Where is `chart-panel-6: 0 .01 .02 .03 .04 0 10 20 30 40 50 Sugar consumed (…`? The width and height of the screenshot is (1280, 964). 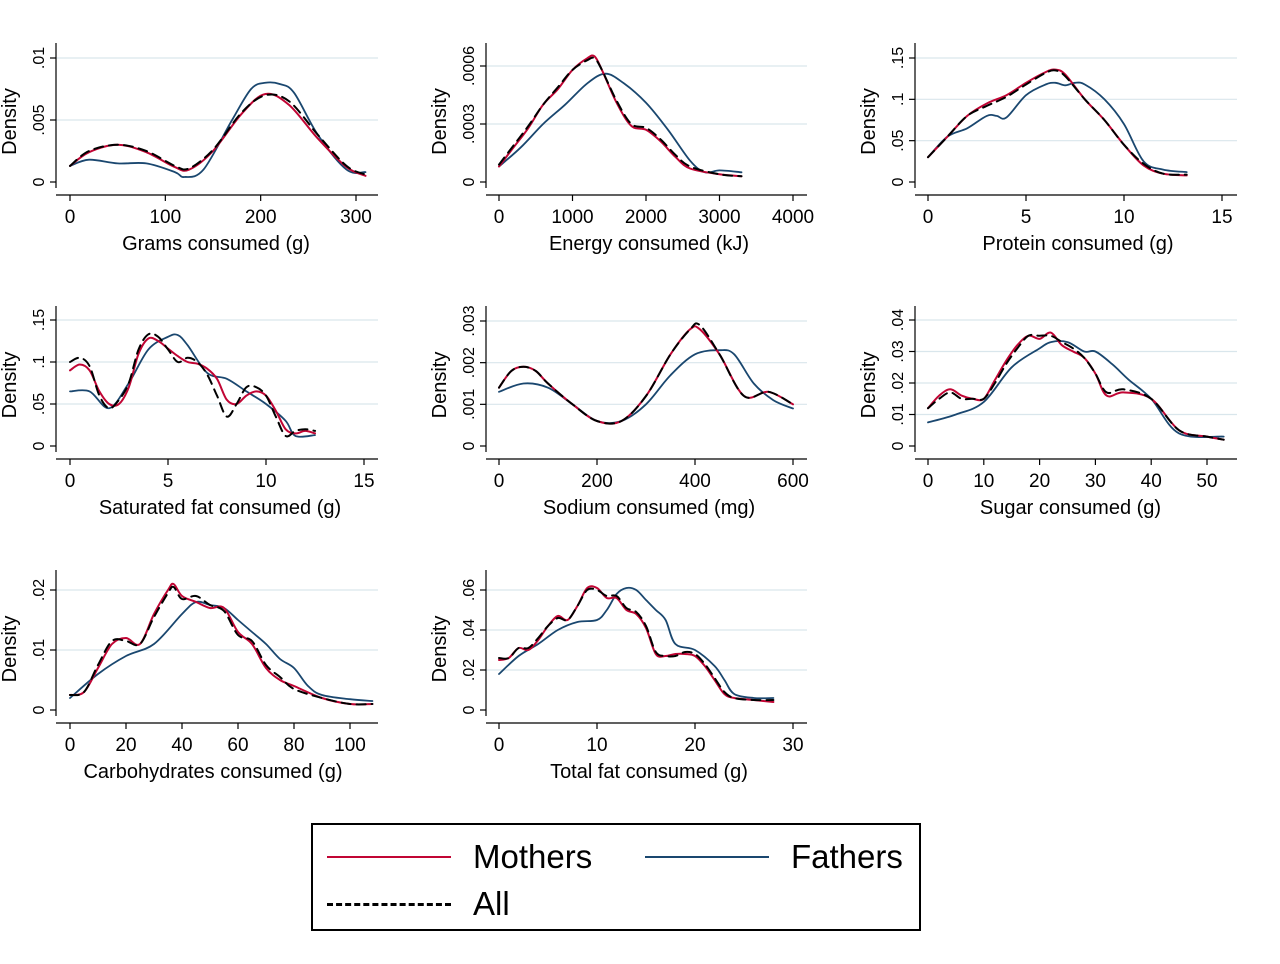
chart-panel-6: 0 .01 .02 .03 .04 0 10 20 30 40 50 Sugar consumed (… is located at coordinates (1047, 412).